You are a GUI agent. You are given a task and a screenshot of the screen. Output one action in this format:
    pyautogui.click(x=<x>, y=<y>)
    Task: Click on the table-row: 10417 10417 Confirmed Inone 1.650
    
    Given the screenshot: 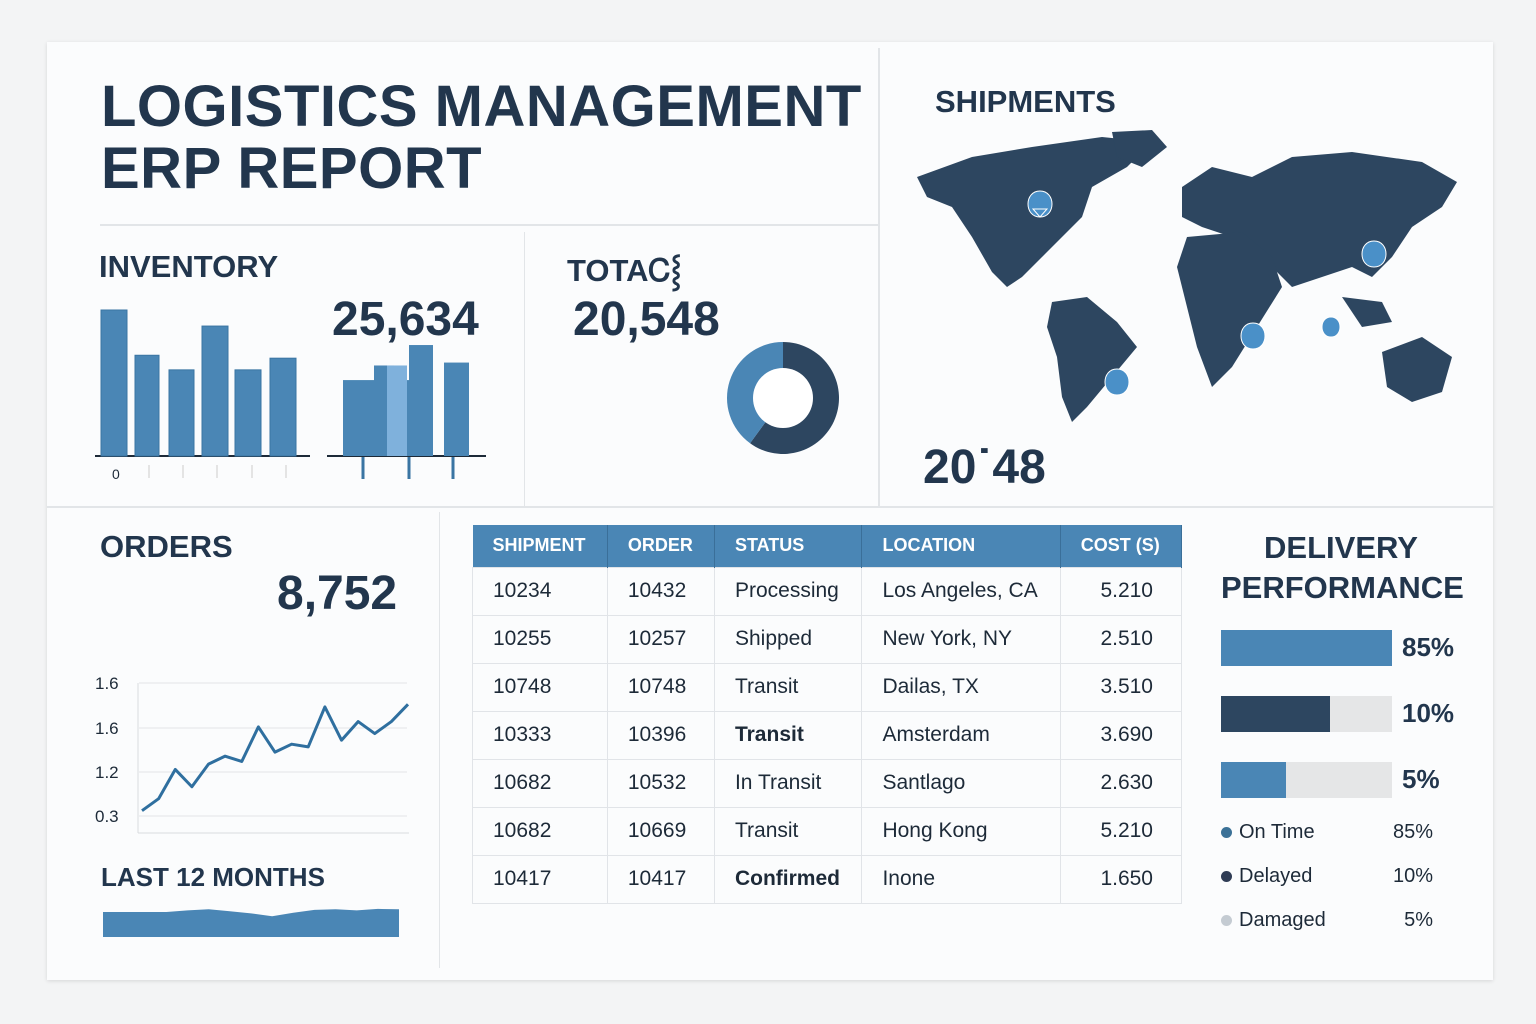 What is the action you would take?
    pyautogui.click(x=827, y=879)
    